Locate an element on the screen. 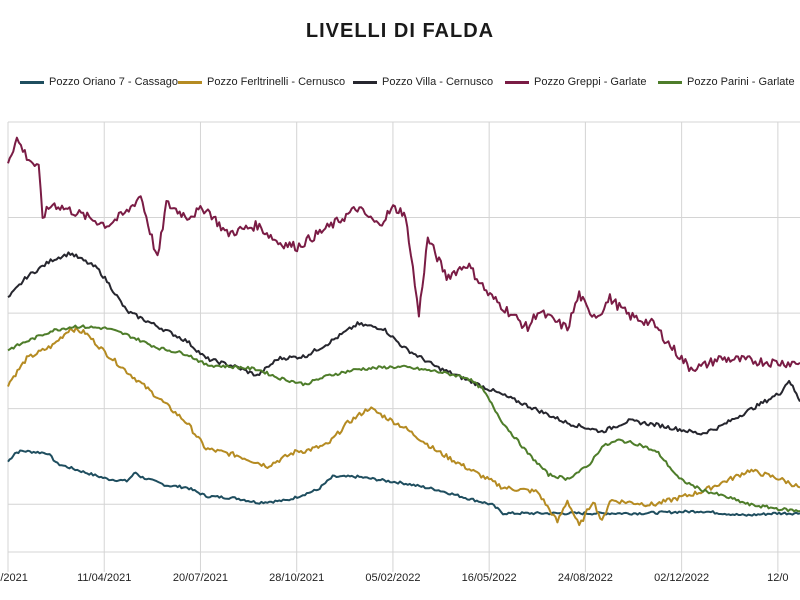 The height and width of the screenshot is (600, 800). x-tick-label: 11/04/2021 is located at coordinates (104, 578).